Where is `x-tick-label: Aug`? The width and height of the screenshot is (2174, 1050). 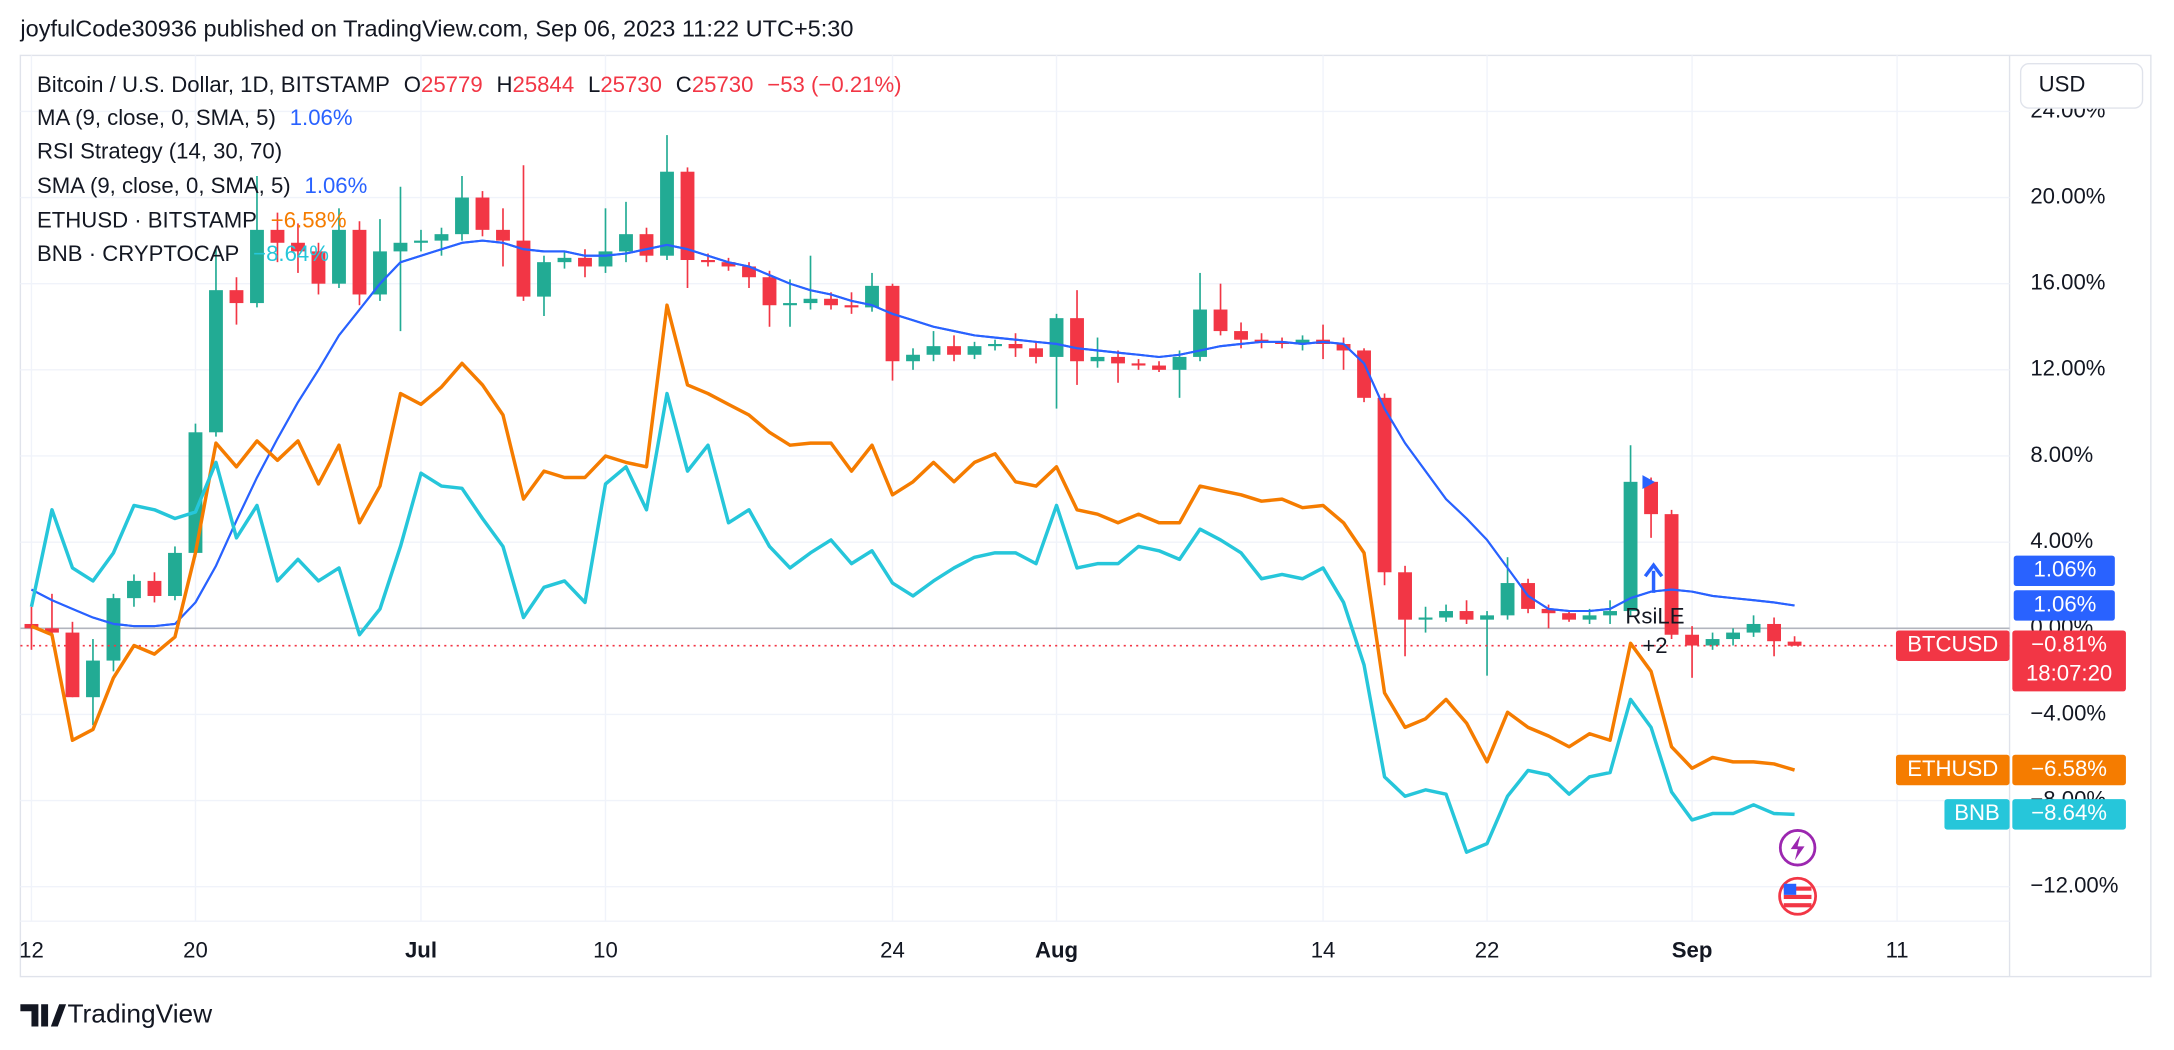
x-tick-label: Aug is located at coordinates (1056, 950).